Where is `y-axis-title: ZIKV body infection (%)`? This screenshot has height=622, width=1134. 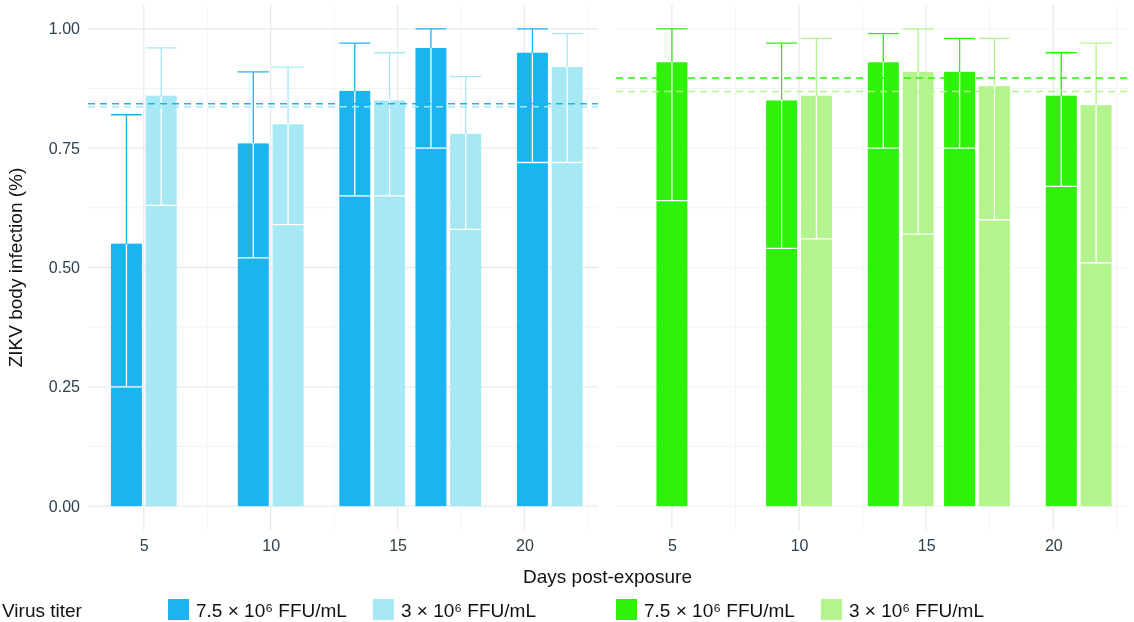 y-axis-title: ZIKV body infection (%) is located at coordinates (15, 267).